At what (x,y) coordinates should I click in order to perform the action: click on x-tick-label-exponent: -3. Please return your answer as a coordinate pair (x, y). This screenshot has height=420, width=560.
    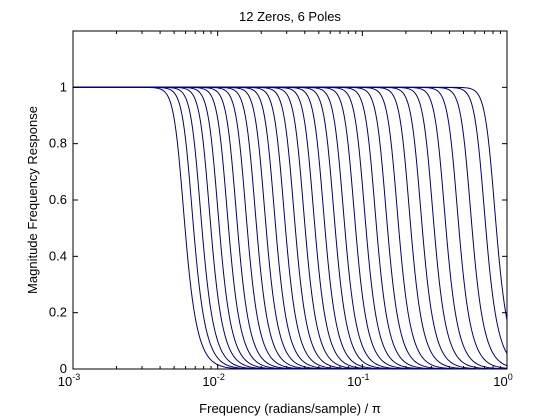
    Looking at the image, I should click on (76, 377).